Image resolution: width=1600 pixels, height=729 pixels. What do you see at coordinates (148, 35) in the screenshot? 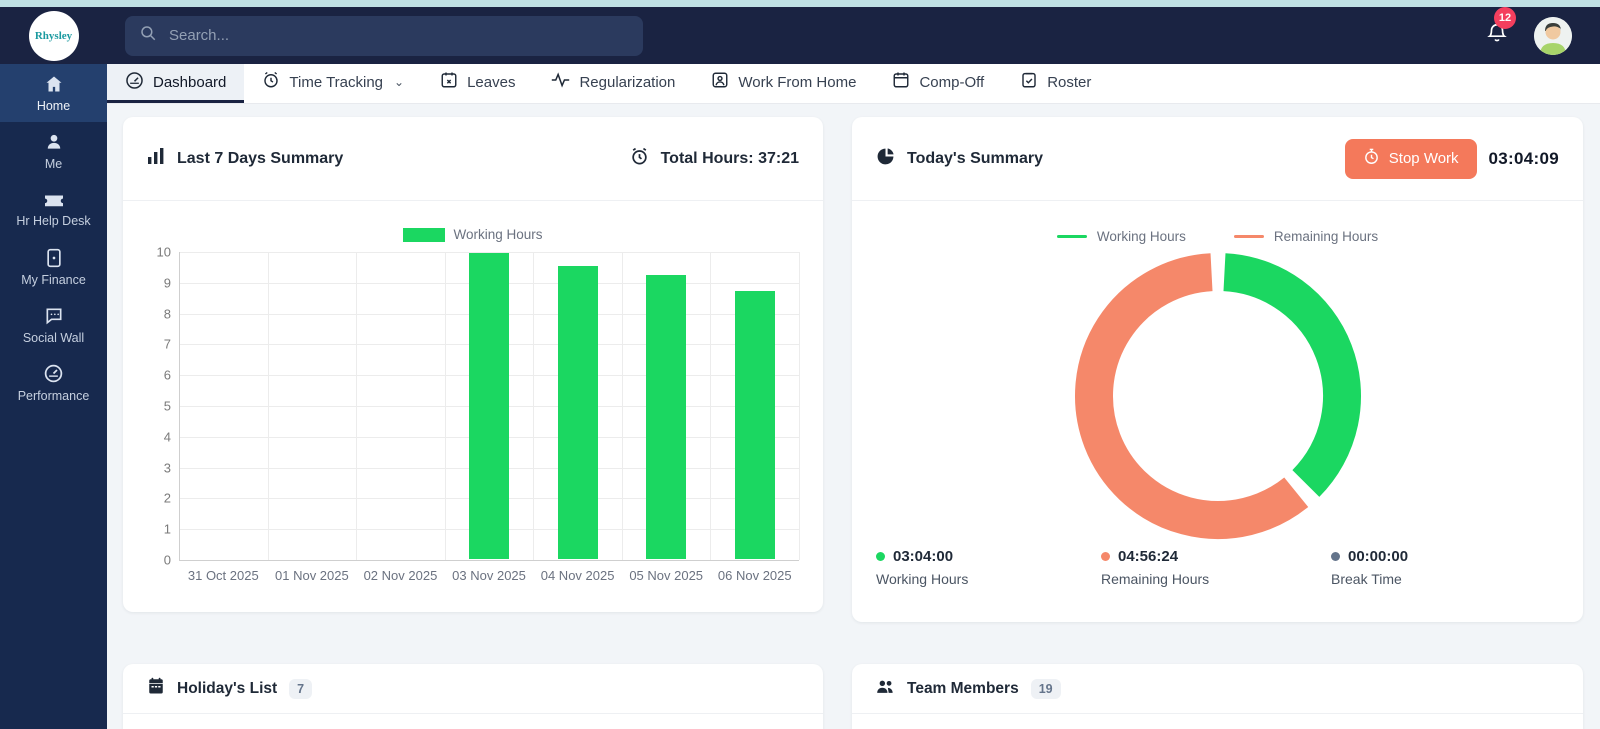
I see `search-icon` at bounding box center [148, 35].